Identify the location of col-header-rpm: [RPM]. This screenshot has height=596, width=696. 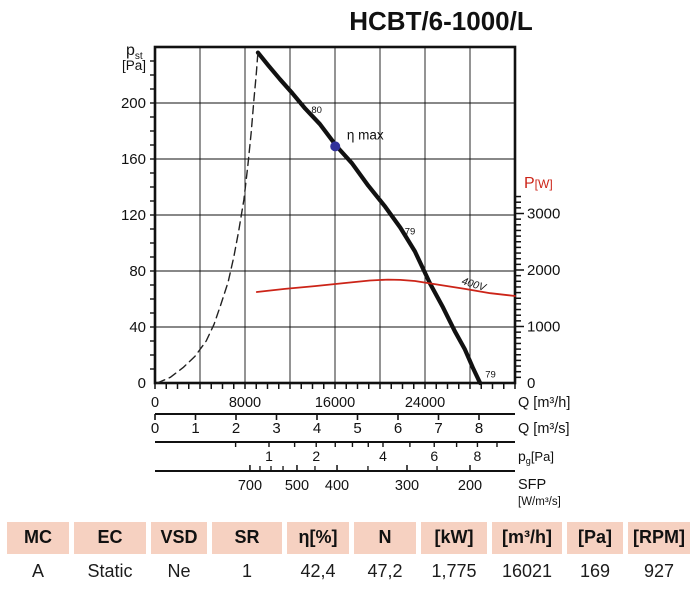
(659, 538).